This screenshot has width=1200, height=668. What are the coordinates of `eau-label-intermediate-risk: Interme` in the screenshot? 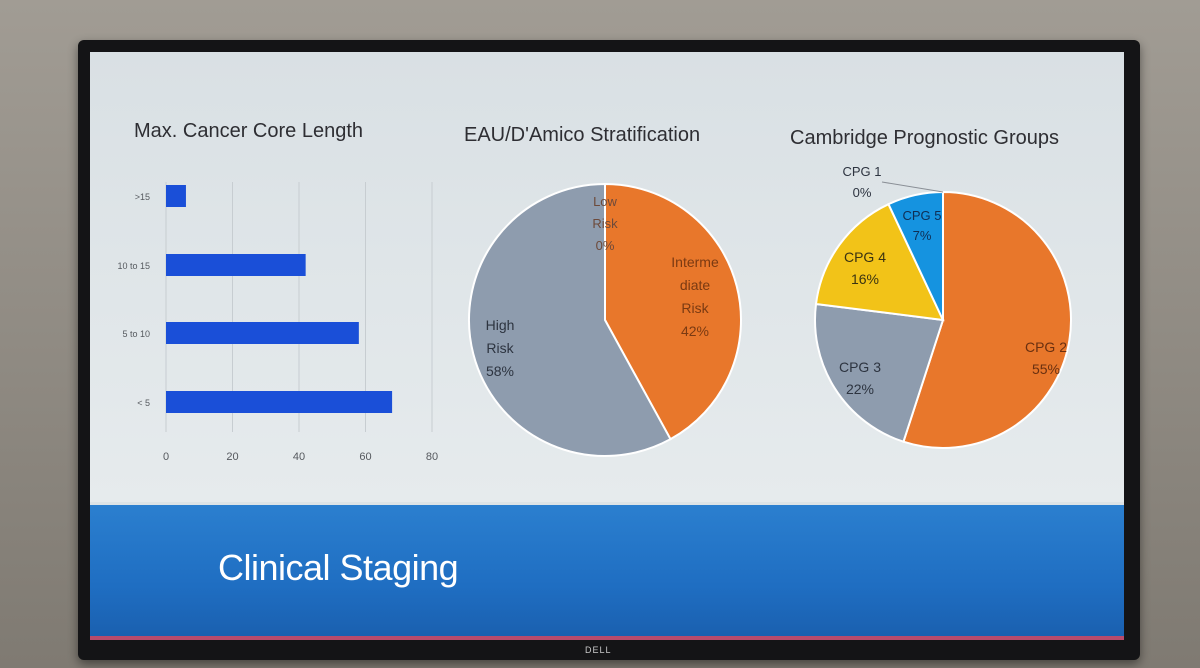 It's located at (695, 262).